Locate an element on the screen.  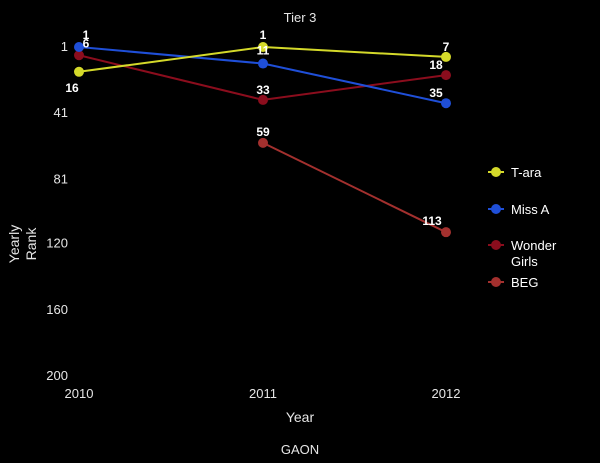
y-axis-ticks: 1 41 81 120 160 200 is located at coordinates (57, 211).